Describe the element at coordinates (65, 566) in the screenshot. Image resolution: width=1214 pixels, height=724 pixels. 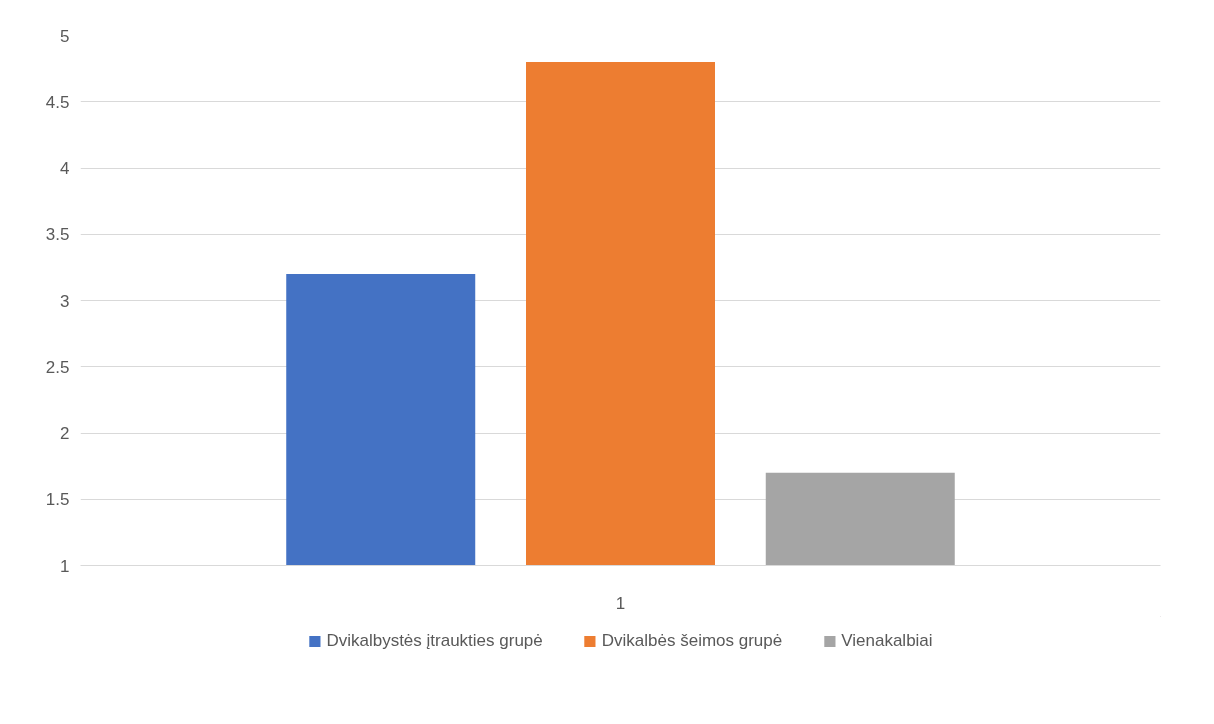
I see `y-tick-label: 1` at that location.